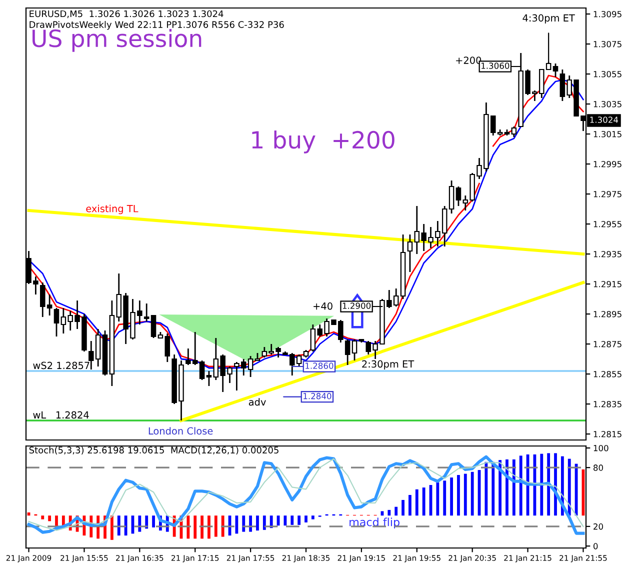 The image size is (625, 569). What do you see at coordinates (157, 25) in the screenshot?
I see `text: DrawPivotsWeekly Wed 22:11 PP1.3076 R556 C-332 P36` at bounding box center [157, 25].